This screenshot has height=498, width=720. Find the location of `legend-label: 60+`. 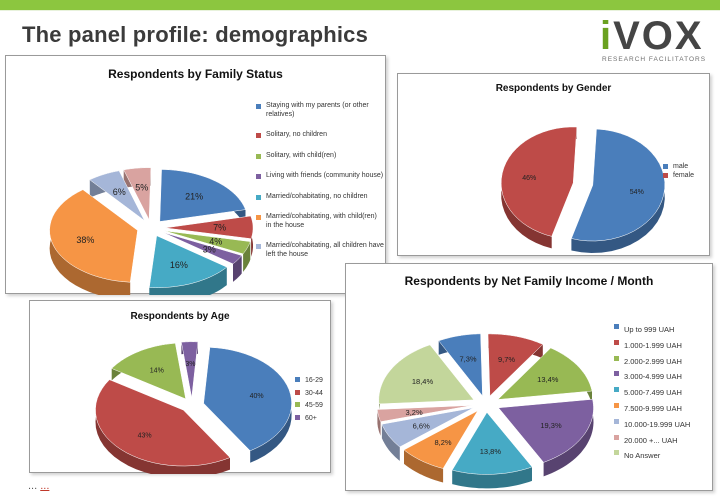

legend-label: 60+ is located at coordinates (311, 418).